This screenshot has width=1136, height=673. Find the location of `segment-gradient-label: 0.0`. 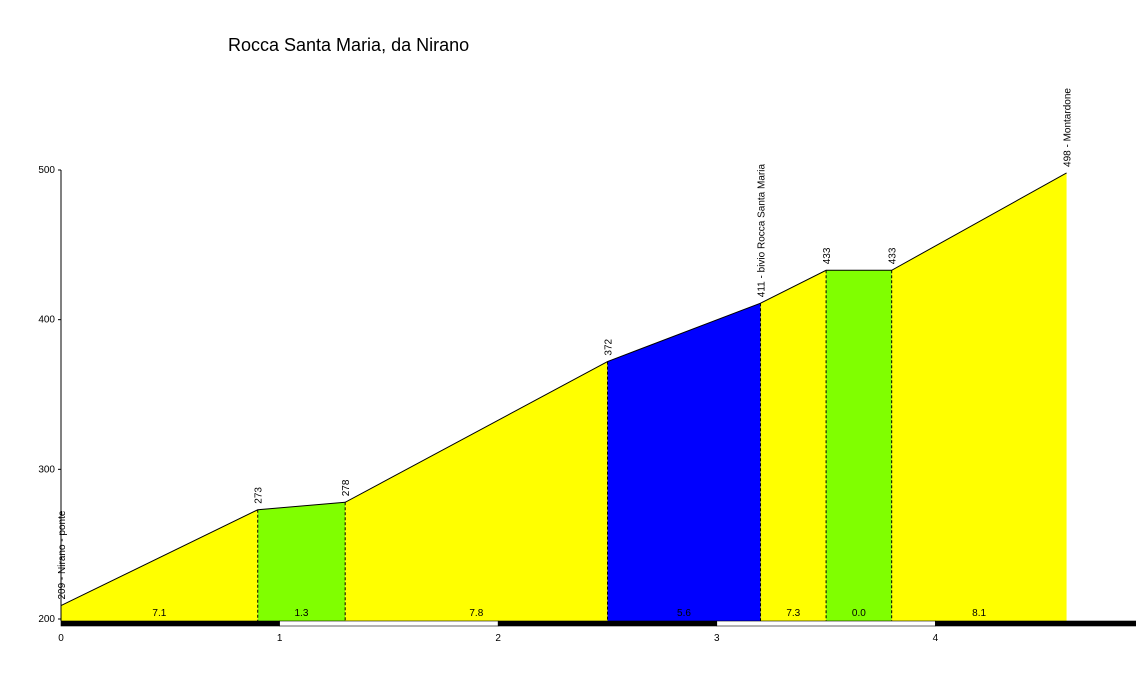

segment-gradient-label: 0.0 is located at coordinates (859, 613).